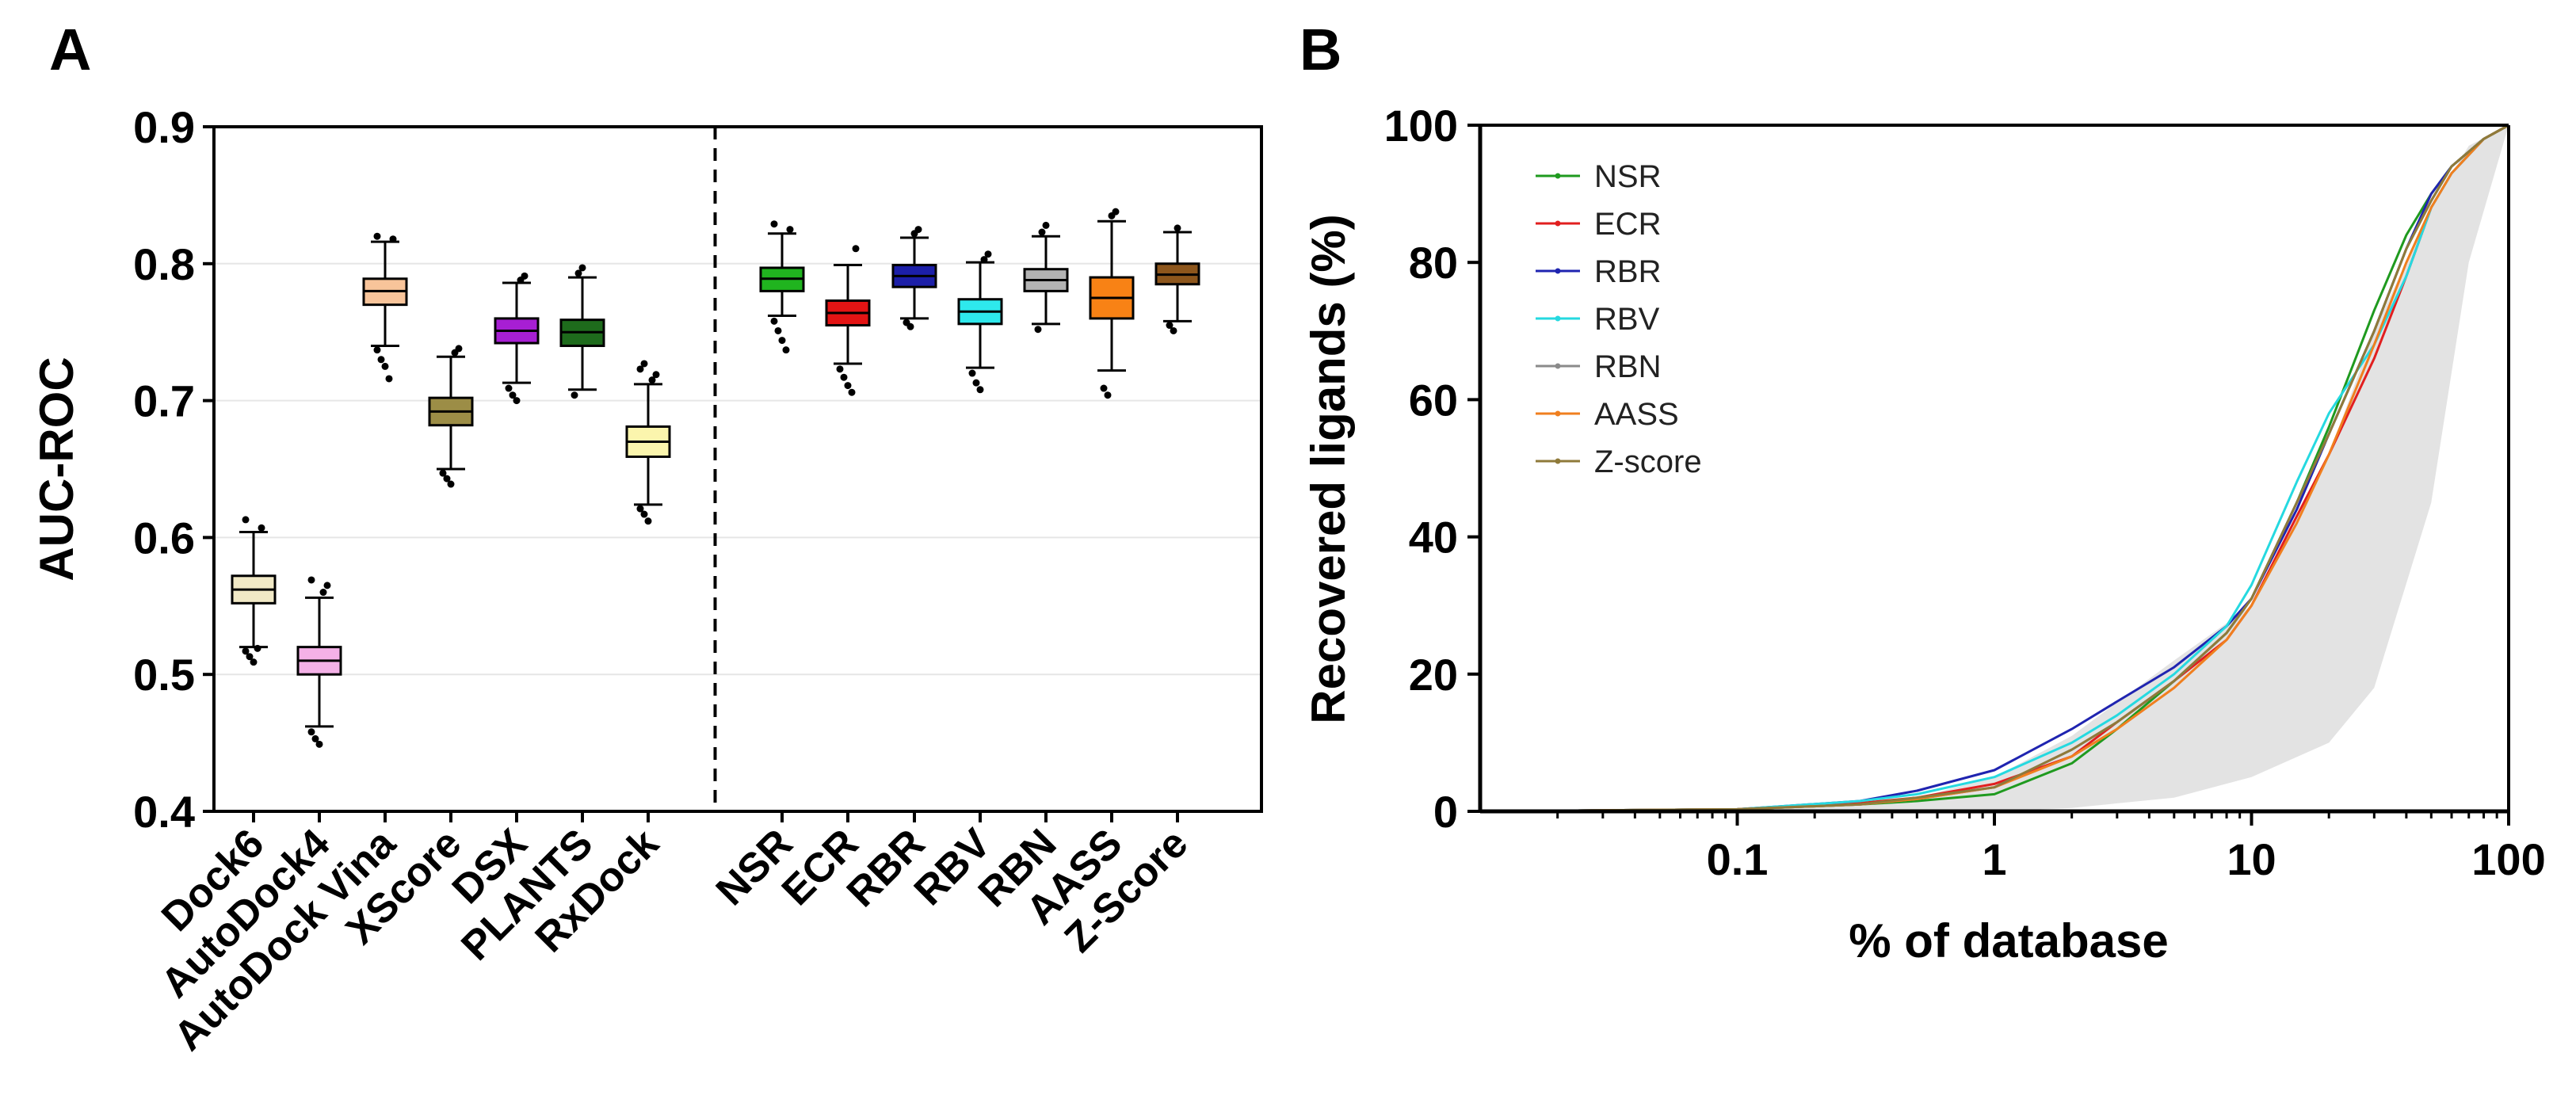 The height and width of the screenshot is (1114, 2576). What do you see at coordinates (1628, 366) in the screenshot?
I see `legend-label: RBN` at bounding box center [1628, 366].